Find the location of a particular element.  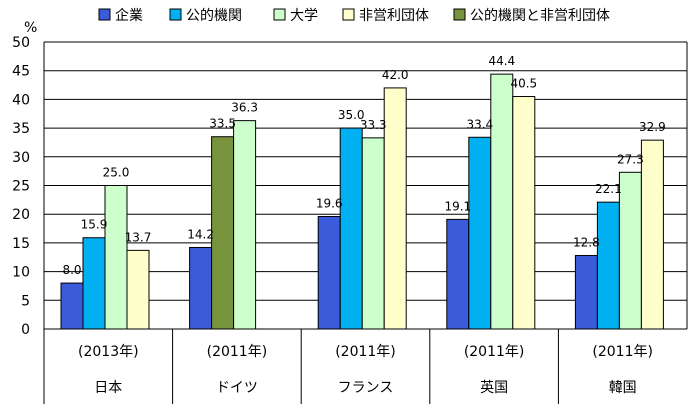

data-label: 33.3 is located at coordinates (373, 125).